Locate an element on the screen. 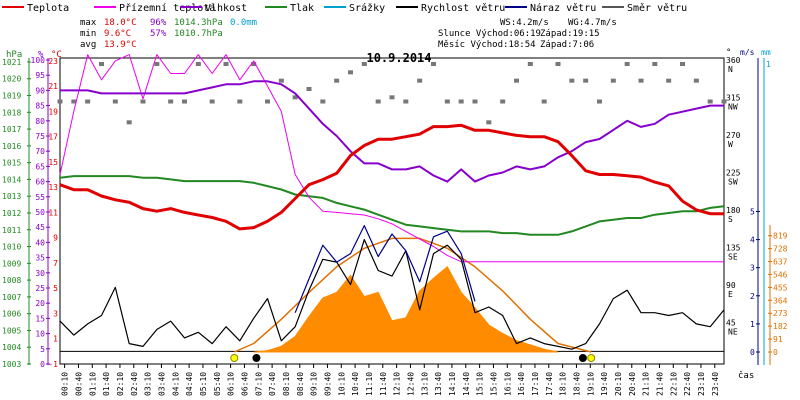 The image size is (800, 400). temp-tick-label: 9 is located at coordinates (55, 238).